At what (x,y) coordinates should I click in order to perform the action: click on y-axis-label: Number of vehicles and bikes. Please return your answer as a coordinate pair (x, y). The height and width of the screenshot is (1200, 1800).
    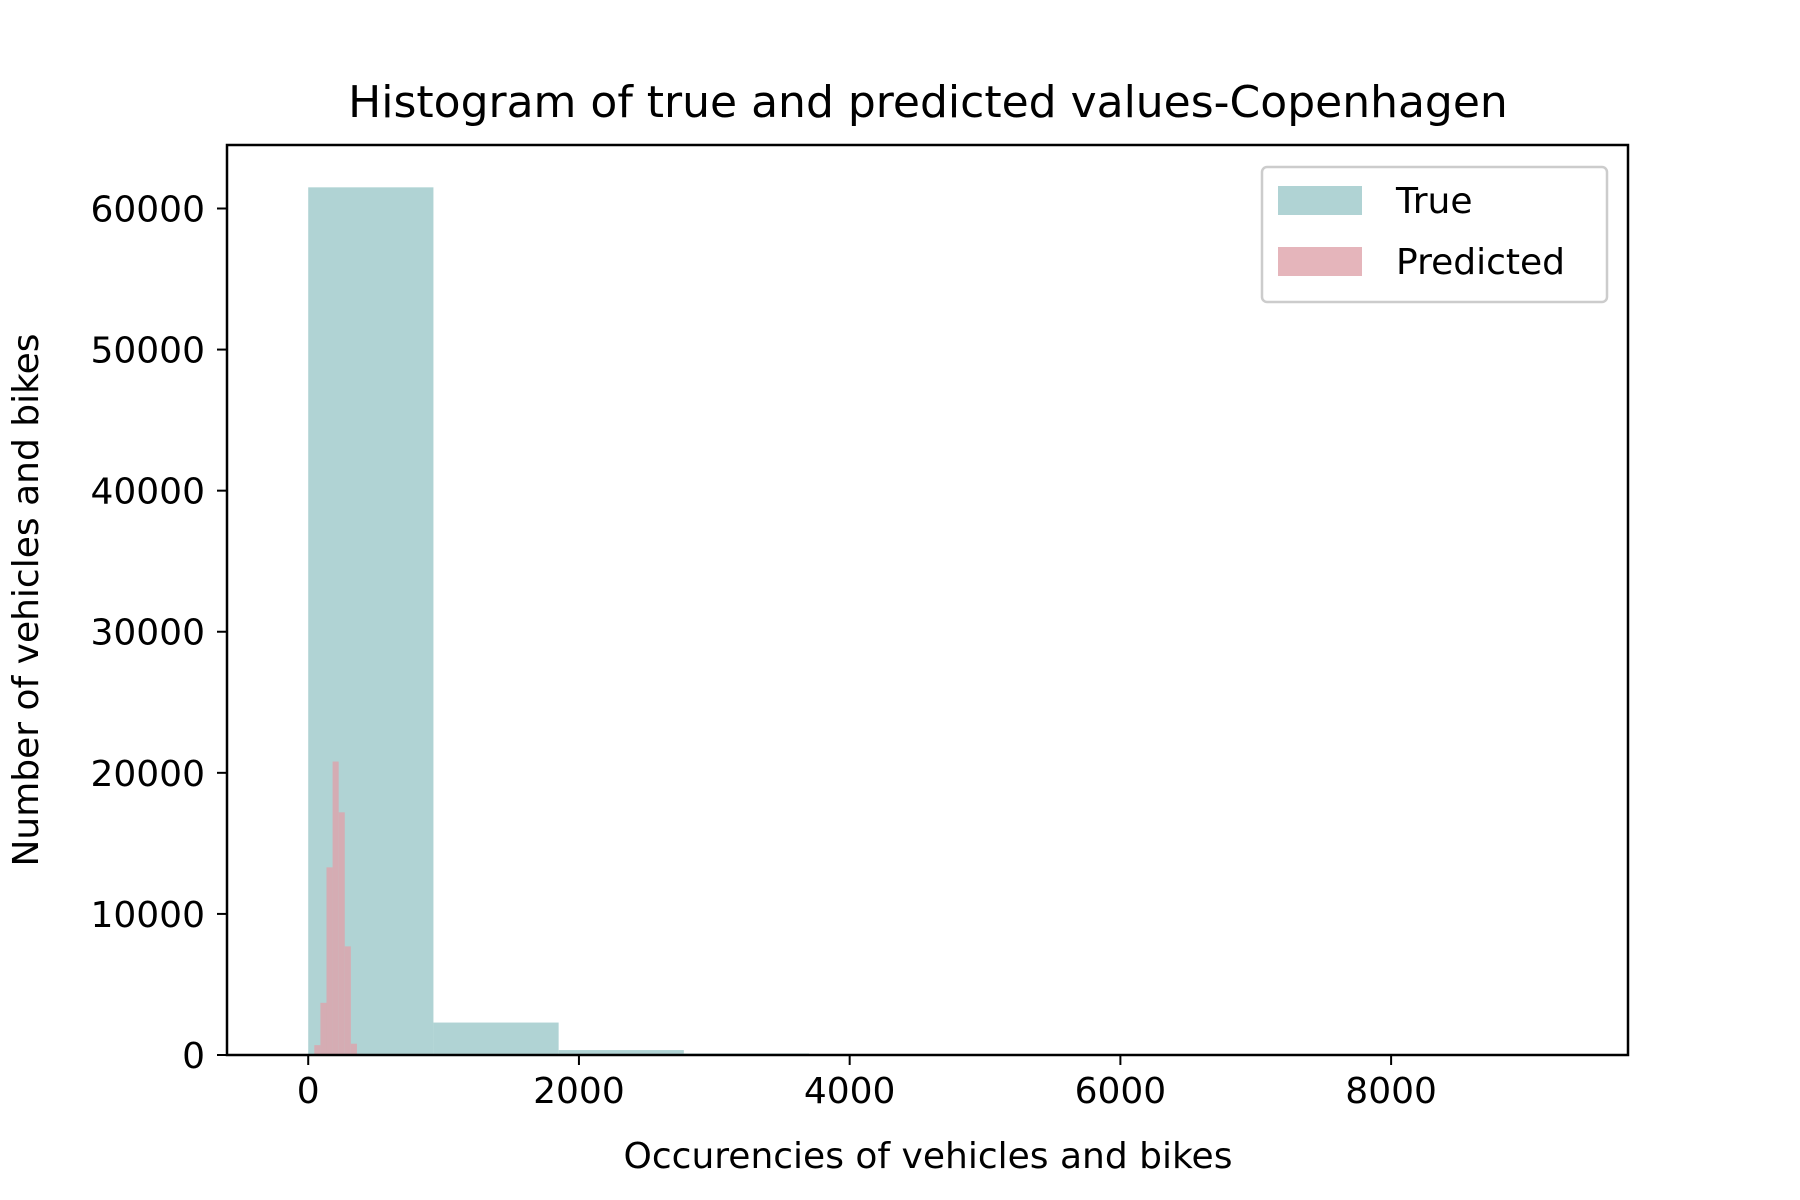
    Looking at the image, I should click on (26, 599).